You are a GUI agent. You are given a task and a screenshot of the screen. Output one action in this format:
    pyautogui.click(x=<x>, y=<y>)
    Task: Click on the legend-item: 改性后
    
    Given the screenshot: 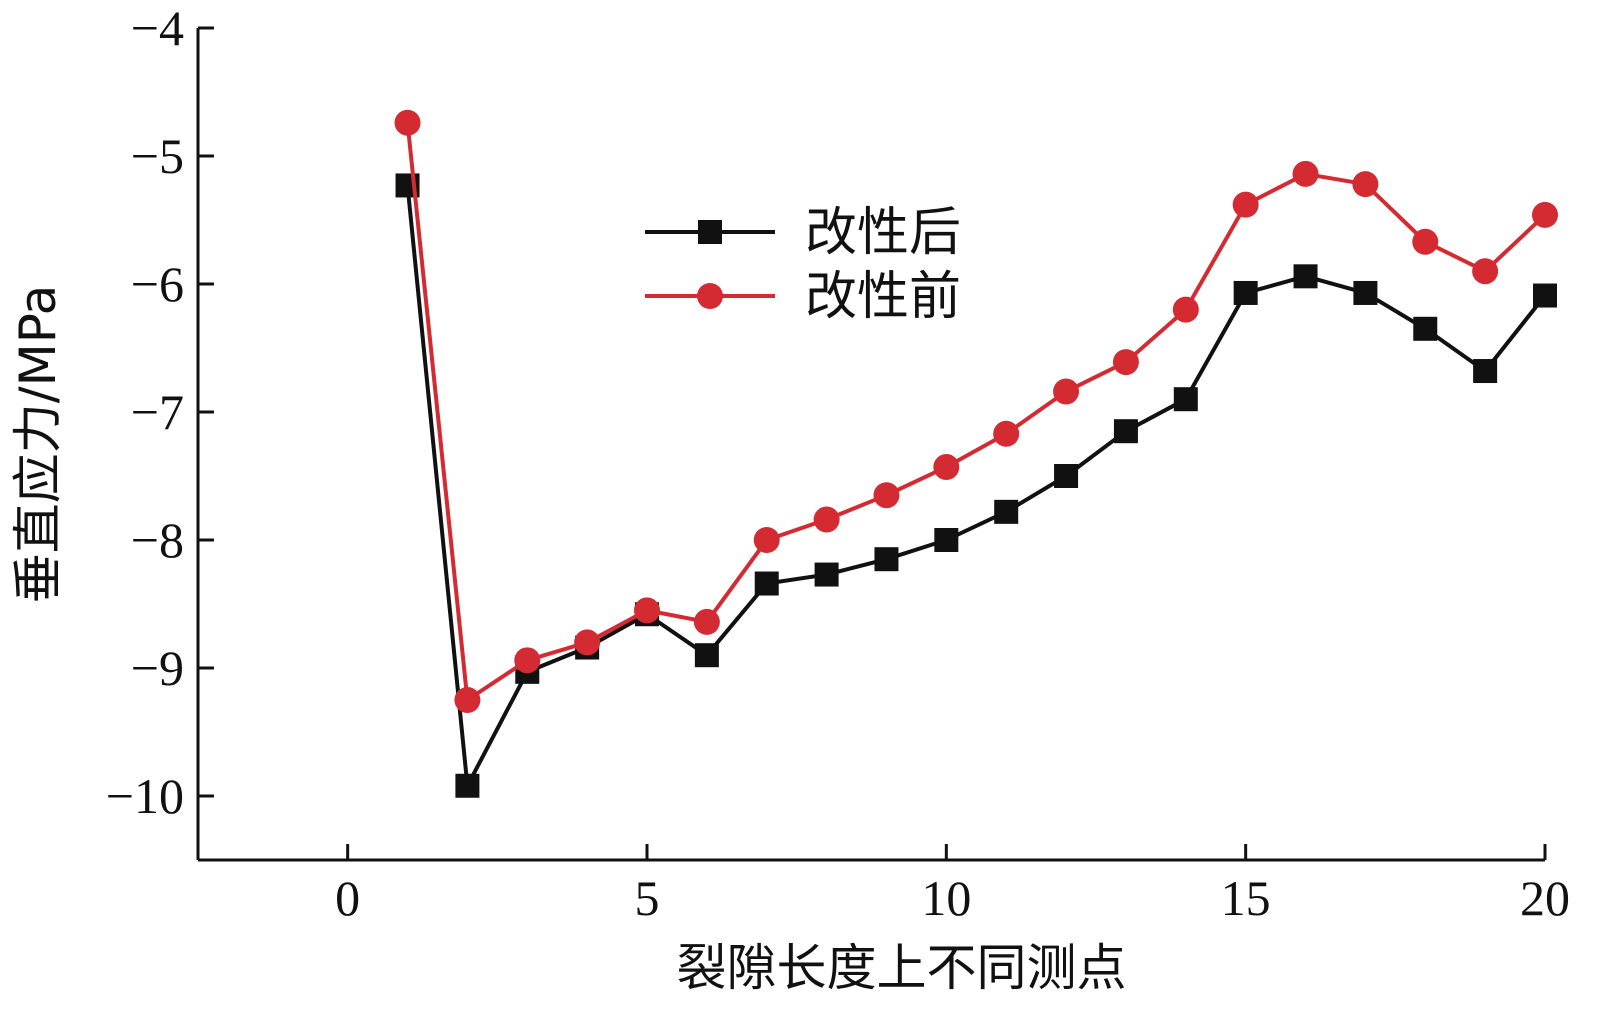 What is the action you would take?
    pyautogui.click(x=803, y=233)
    